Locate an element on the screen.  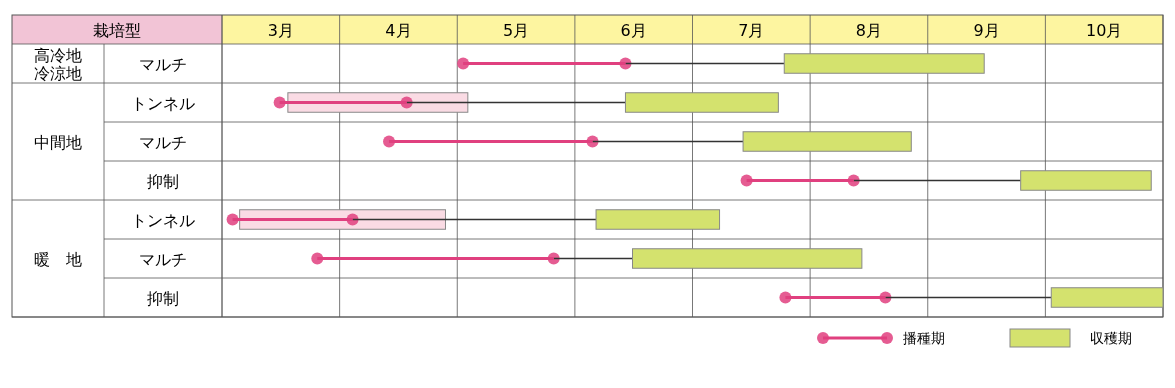
y-axis-title: 栽培型 is located at coordinates (117, 30).